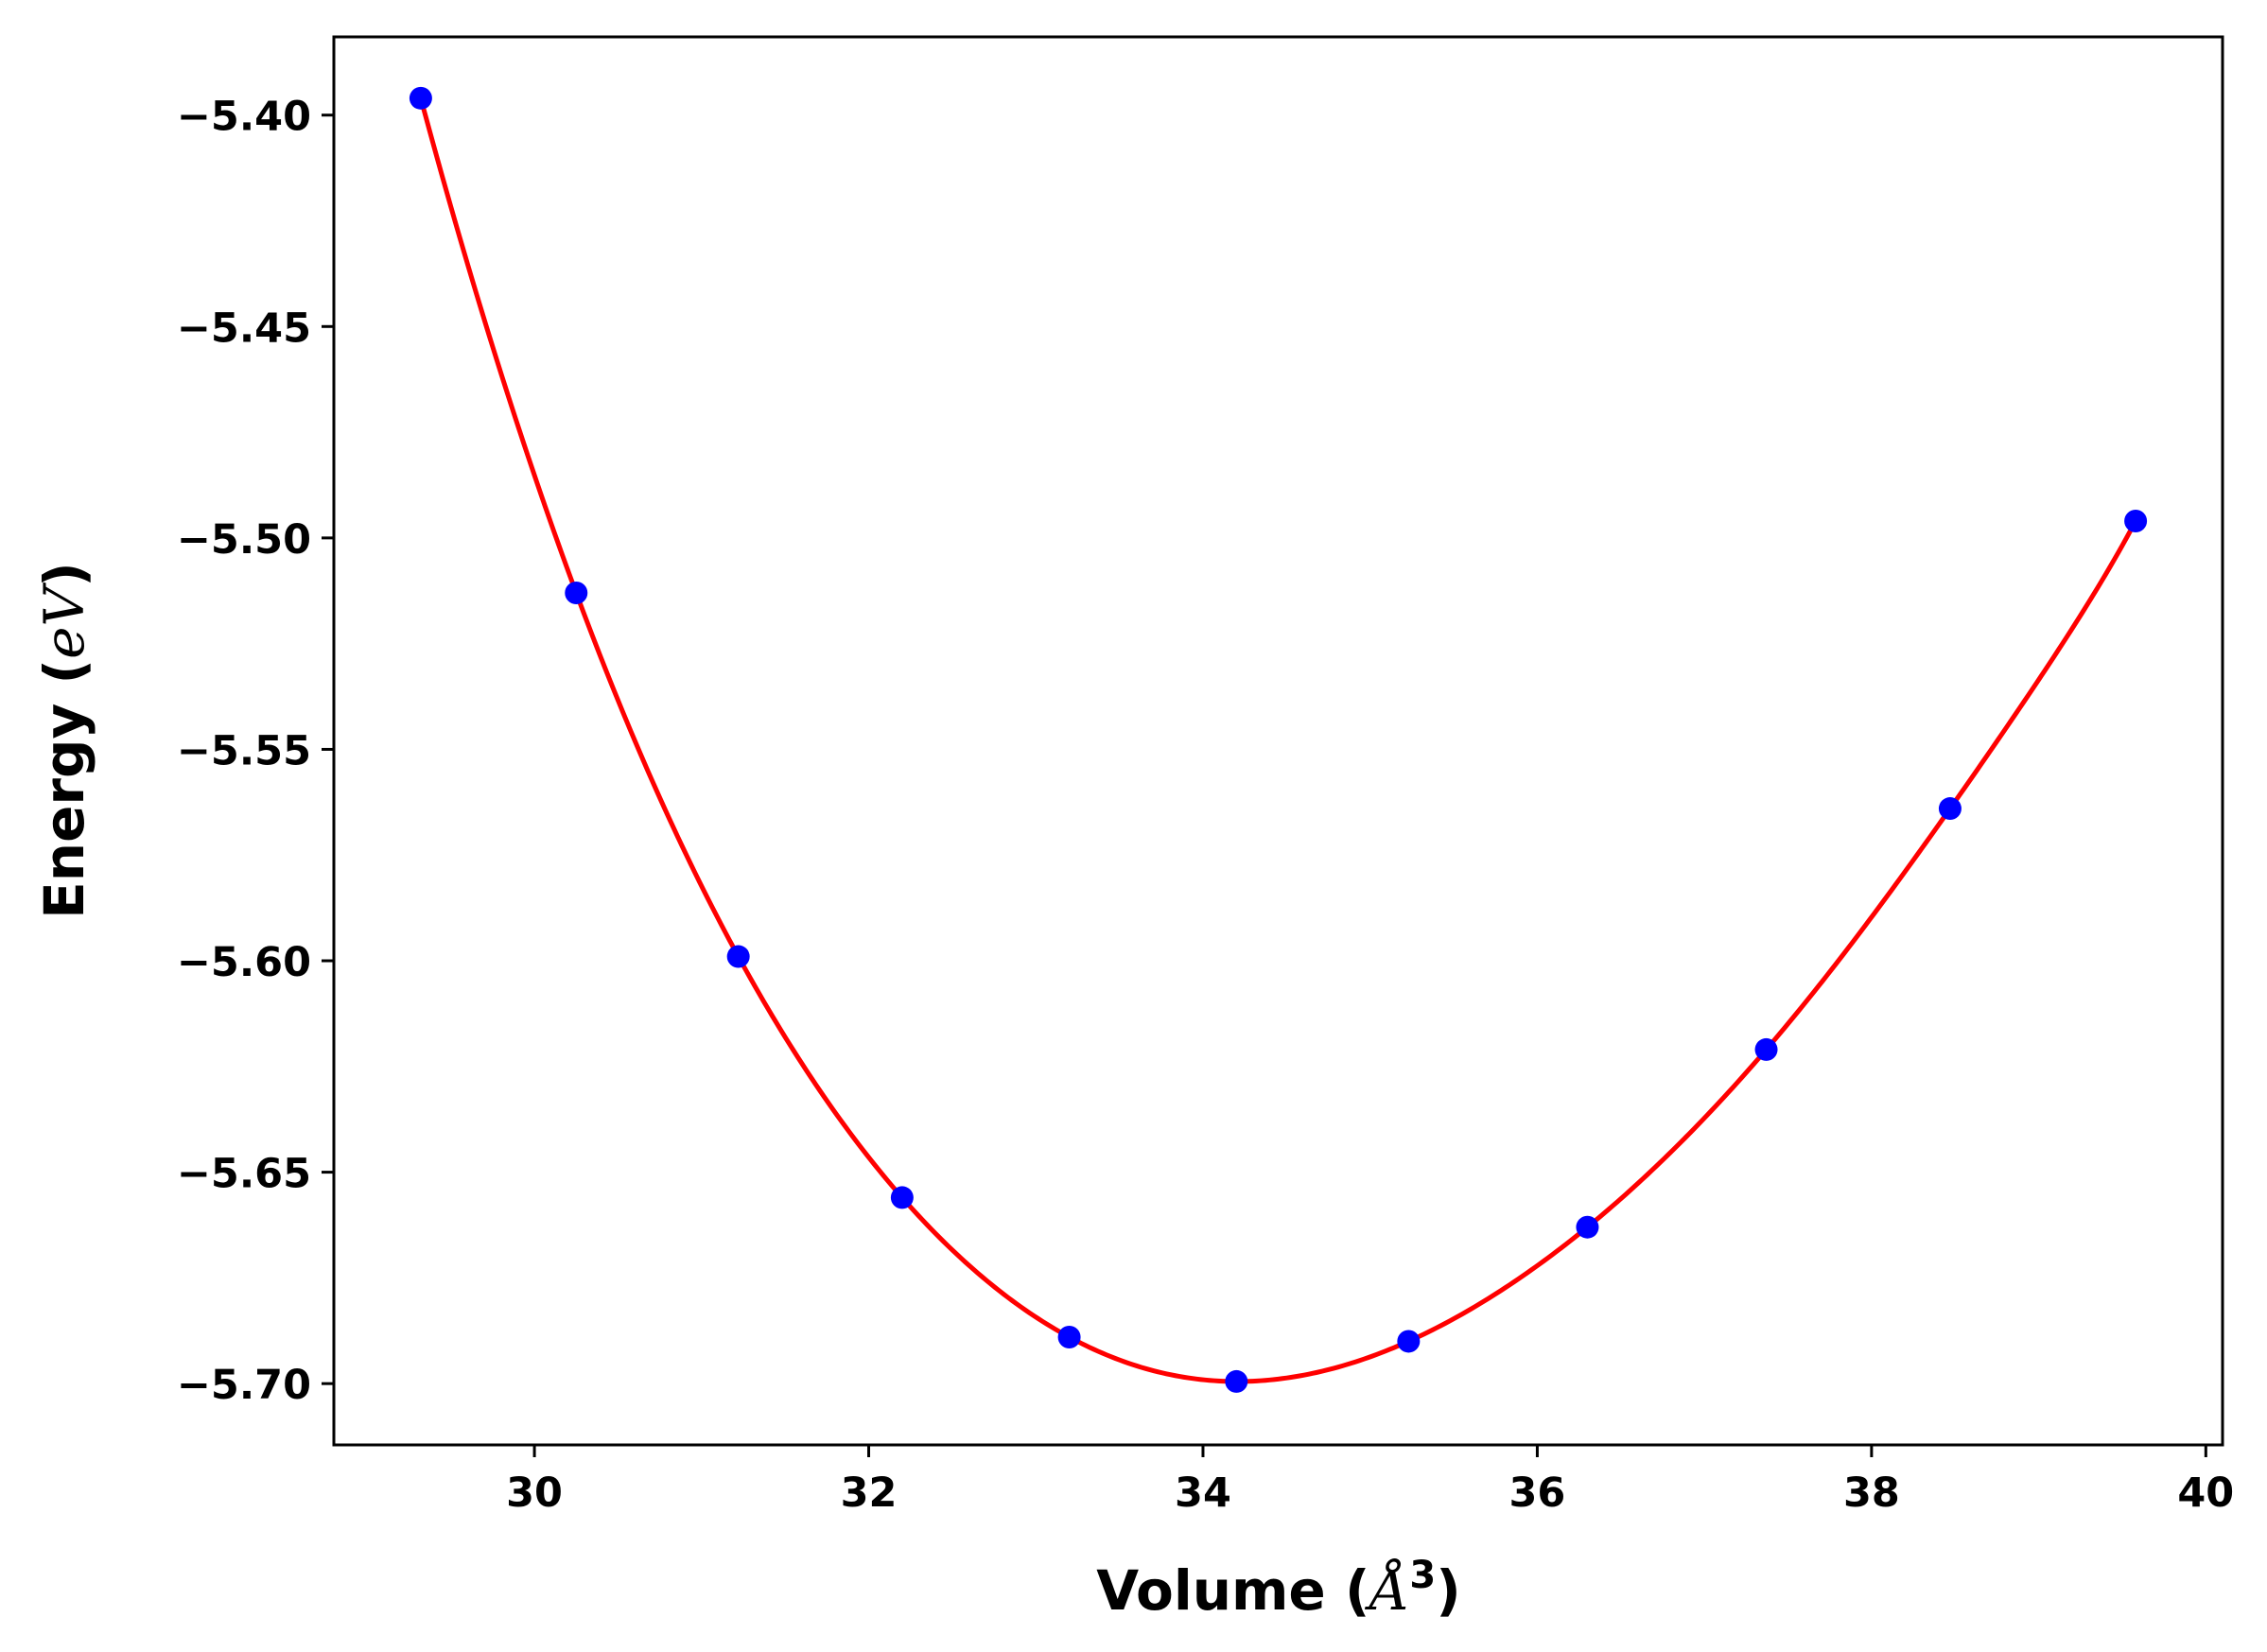  What do you see at coordinates (244, 118) in the screenshot?
I see `y-tick-label: −5.40` at bounding box center [244, 118].